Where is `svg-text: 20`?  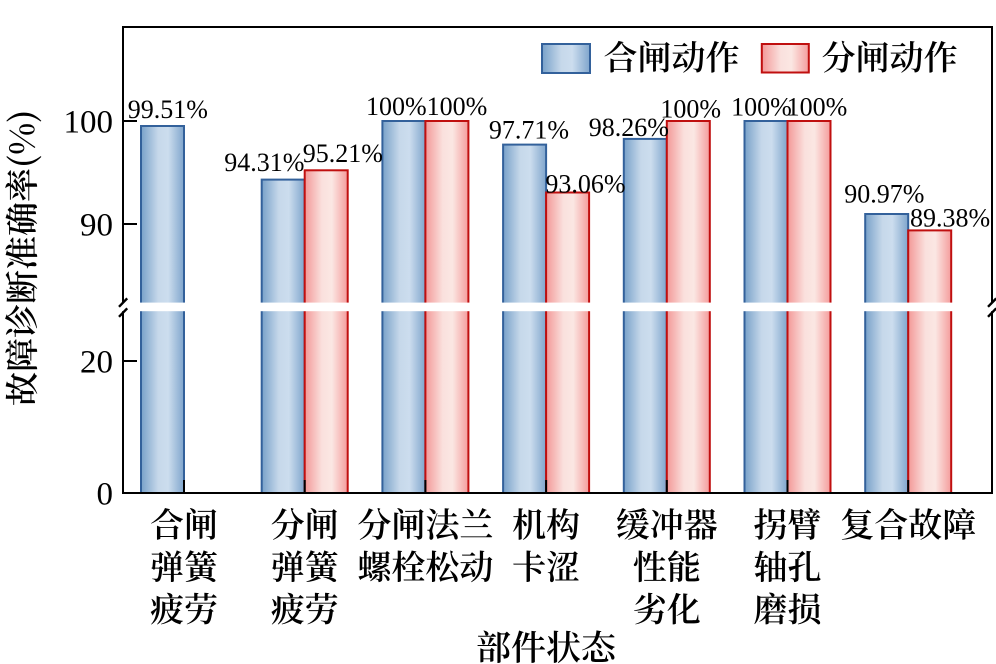
svg-text: 20 is located at coordinates (96, 363).